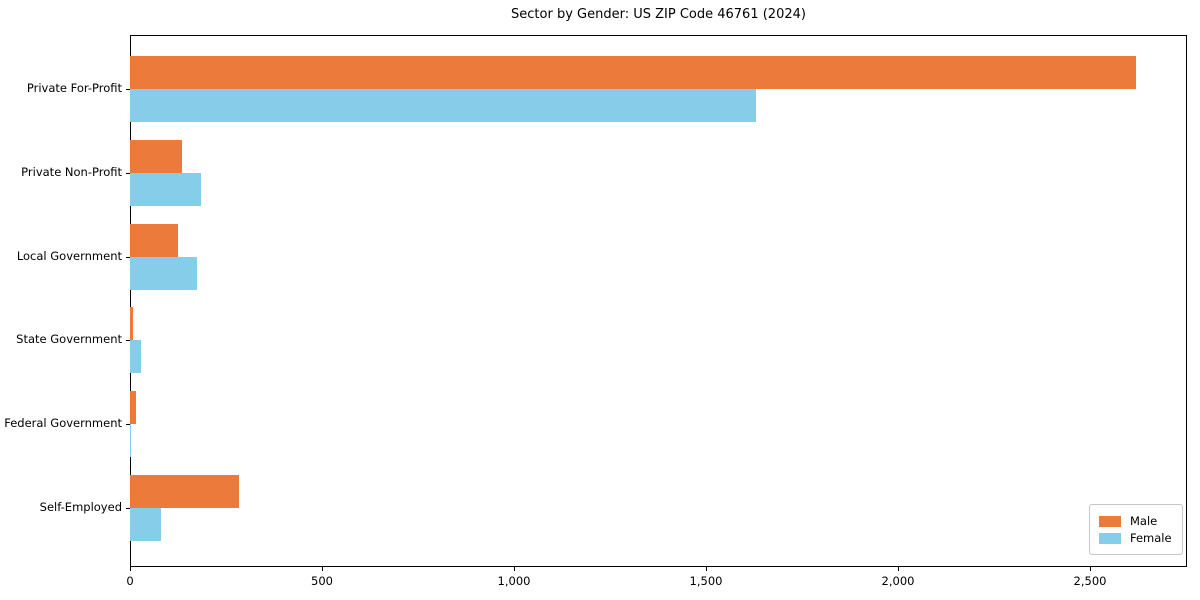 The image size is (1200, 600). Describe the element at coordinates (1110, 538) in the screenshot. I see `legend-swatch-female` at that location.